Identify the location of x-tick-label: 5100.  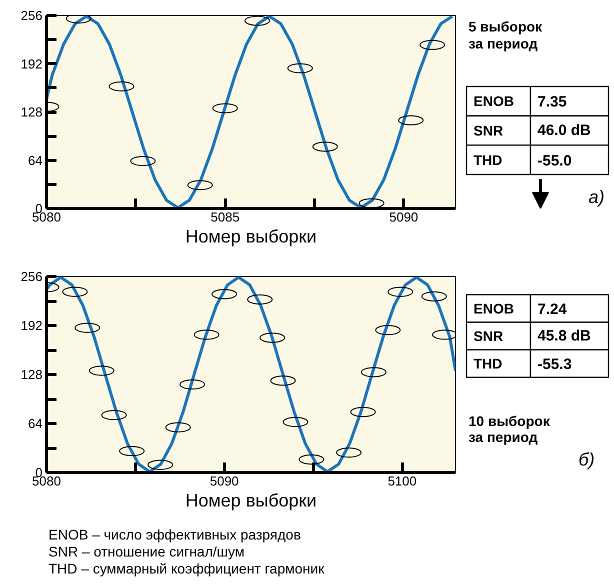
(402, 481).